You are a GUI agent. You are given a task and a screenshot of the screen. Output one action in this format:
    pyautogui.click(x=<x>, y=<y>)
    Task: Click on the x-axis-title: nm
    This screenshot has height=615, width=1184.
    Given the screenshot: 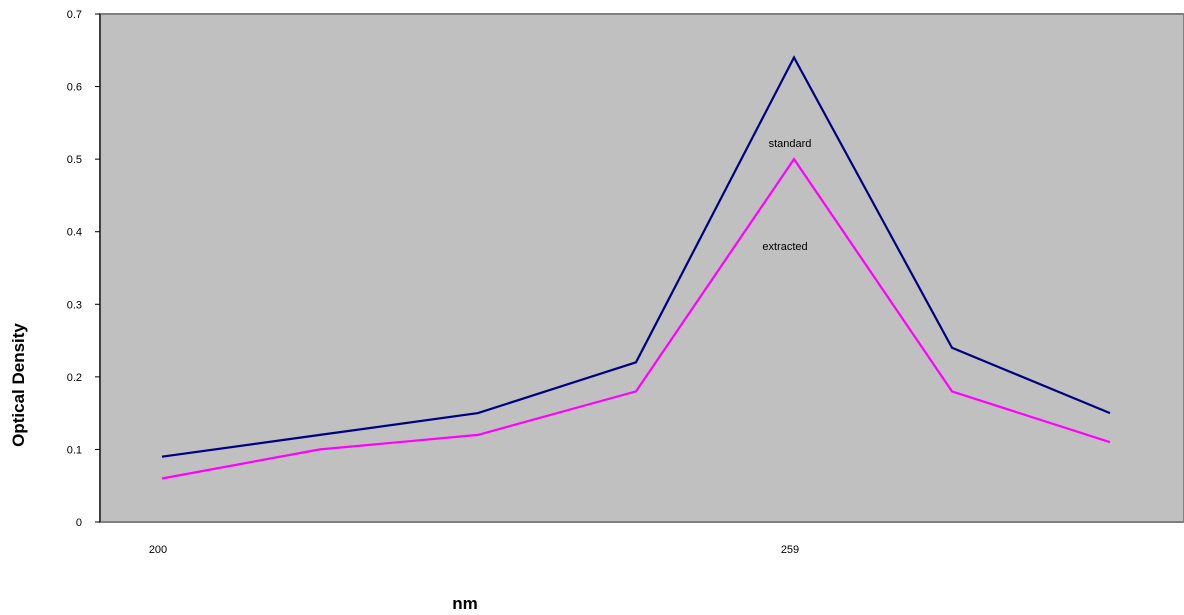 What is the action you would take?
    pyautogui.click(x=465, y=603)
    